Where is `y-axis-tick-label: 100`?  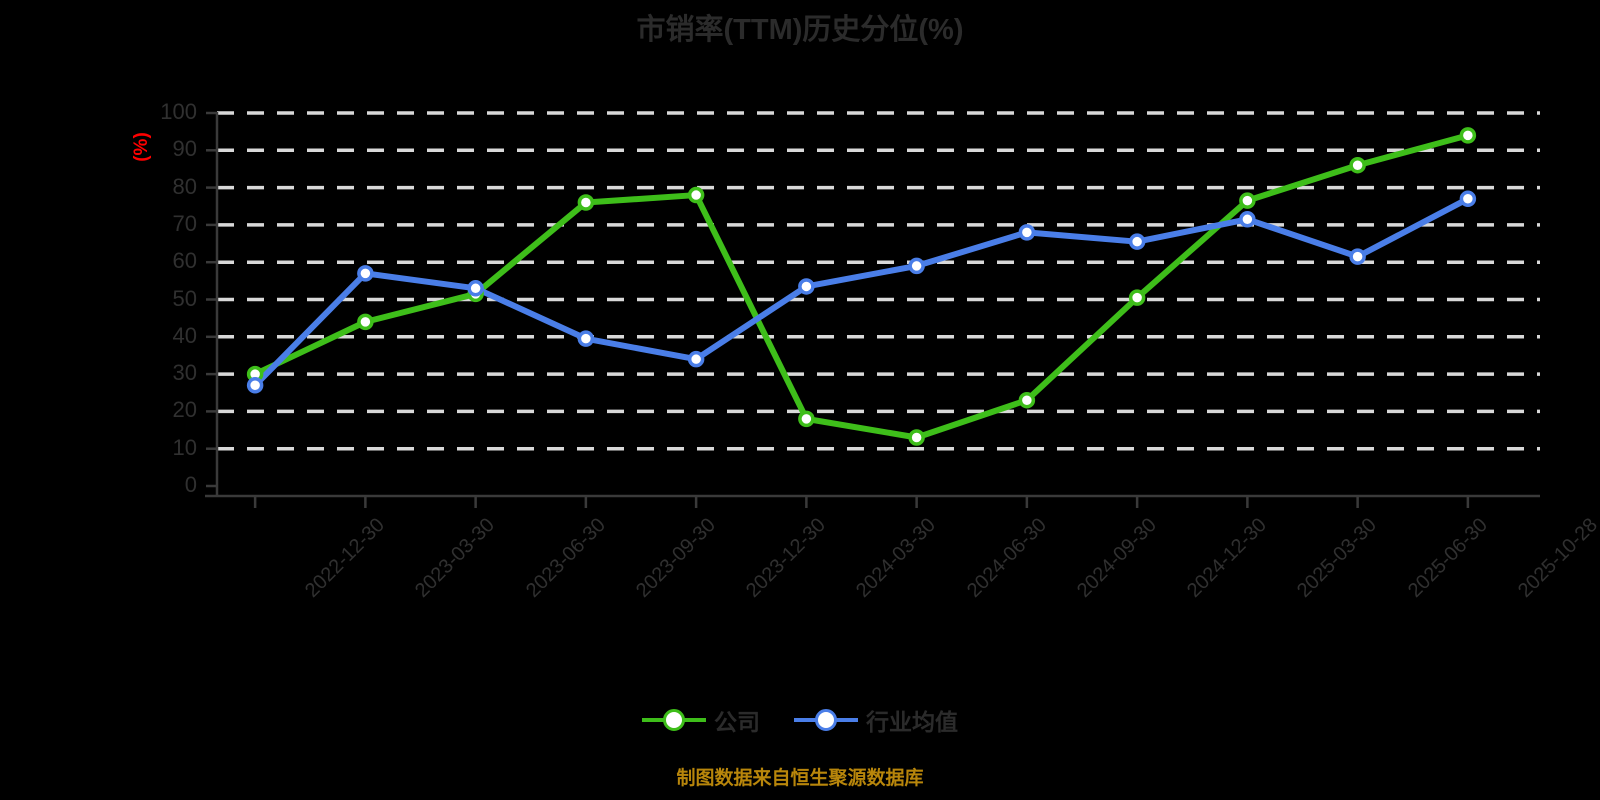 y-axis-tick-label: 100 is located at coordinates (178, 111).